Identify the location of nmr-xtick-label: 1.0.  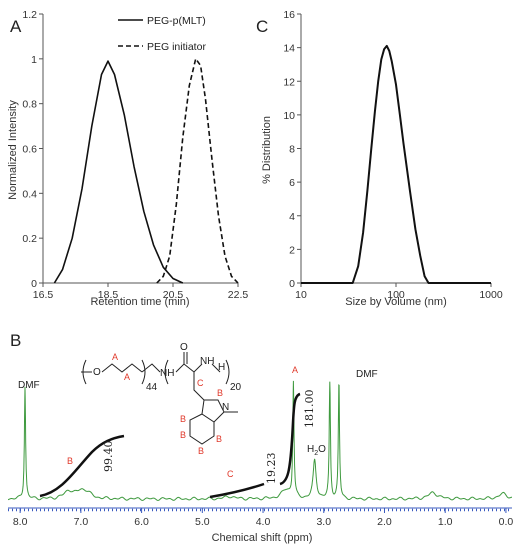
(445, 522).